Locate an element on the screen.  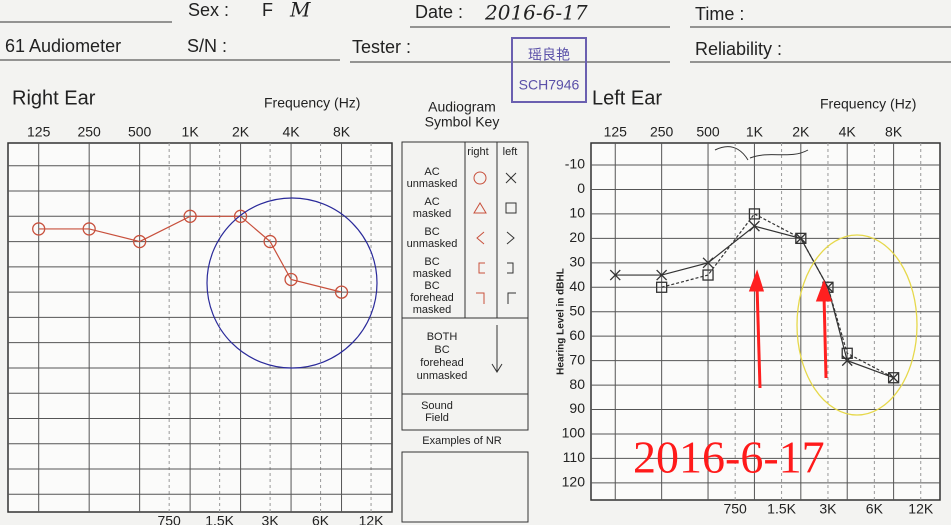
time-label: Time : is located at coordinates (719, 14).